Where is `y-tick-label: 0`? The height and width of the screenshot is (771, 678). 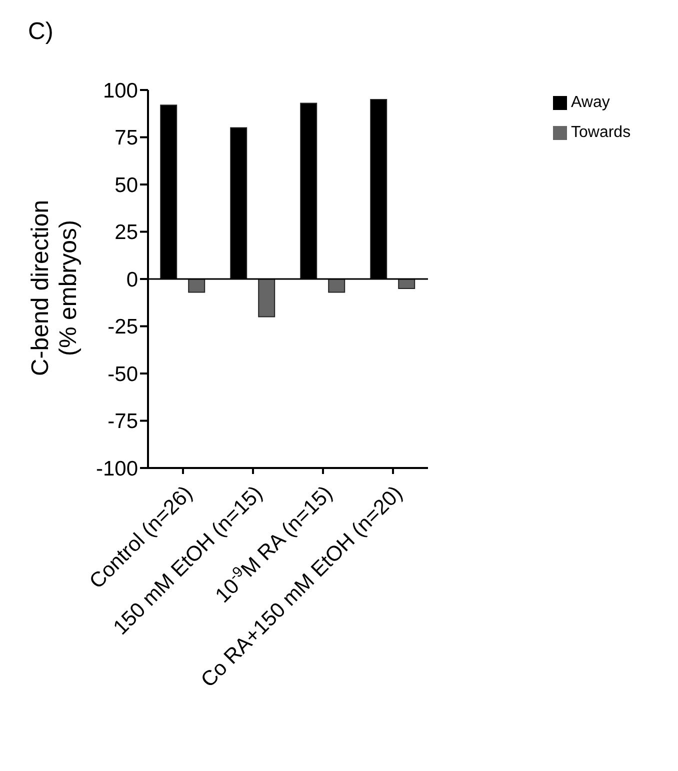 y-tick-label: 0 is located at coordinates (132, 280).